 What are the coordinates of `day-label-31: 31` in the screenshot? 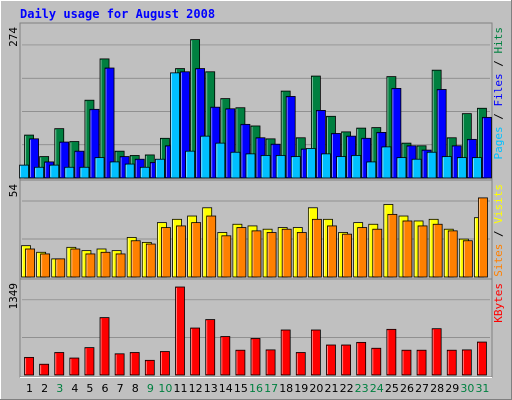 It's located at (482, 388).